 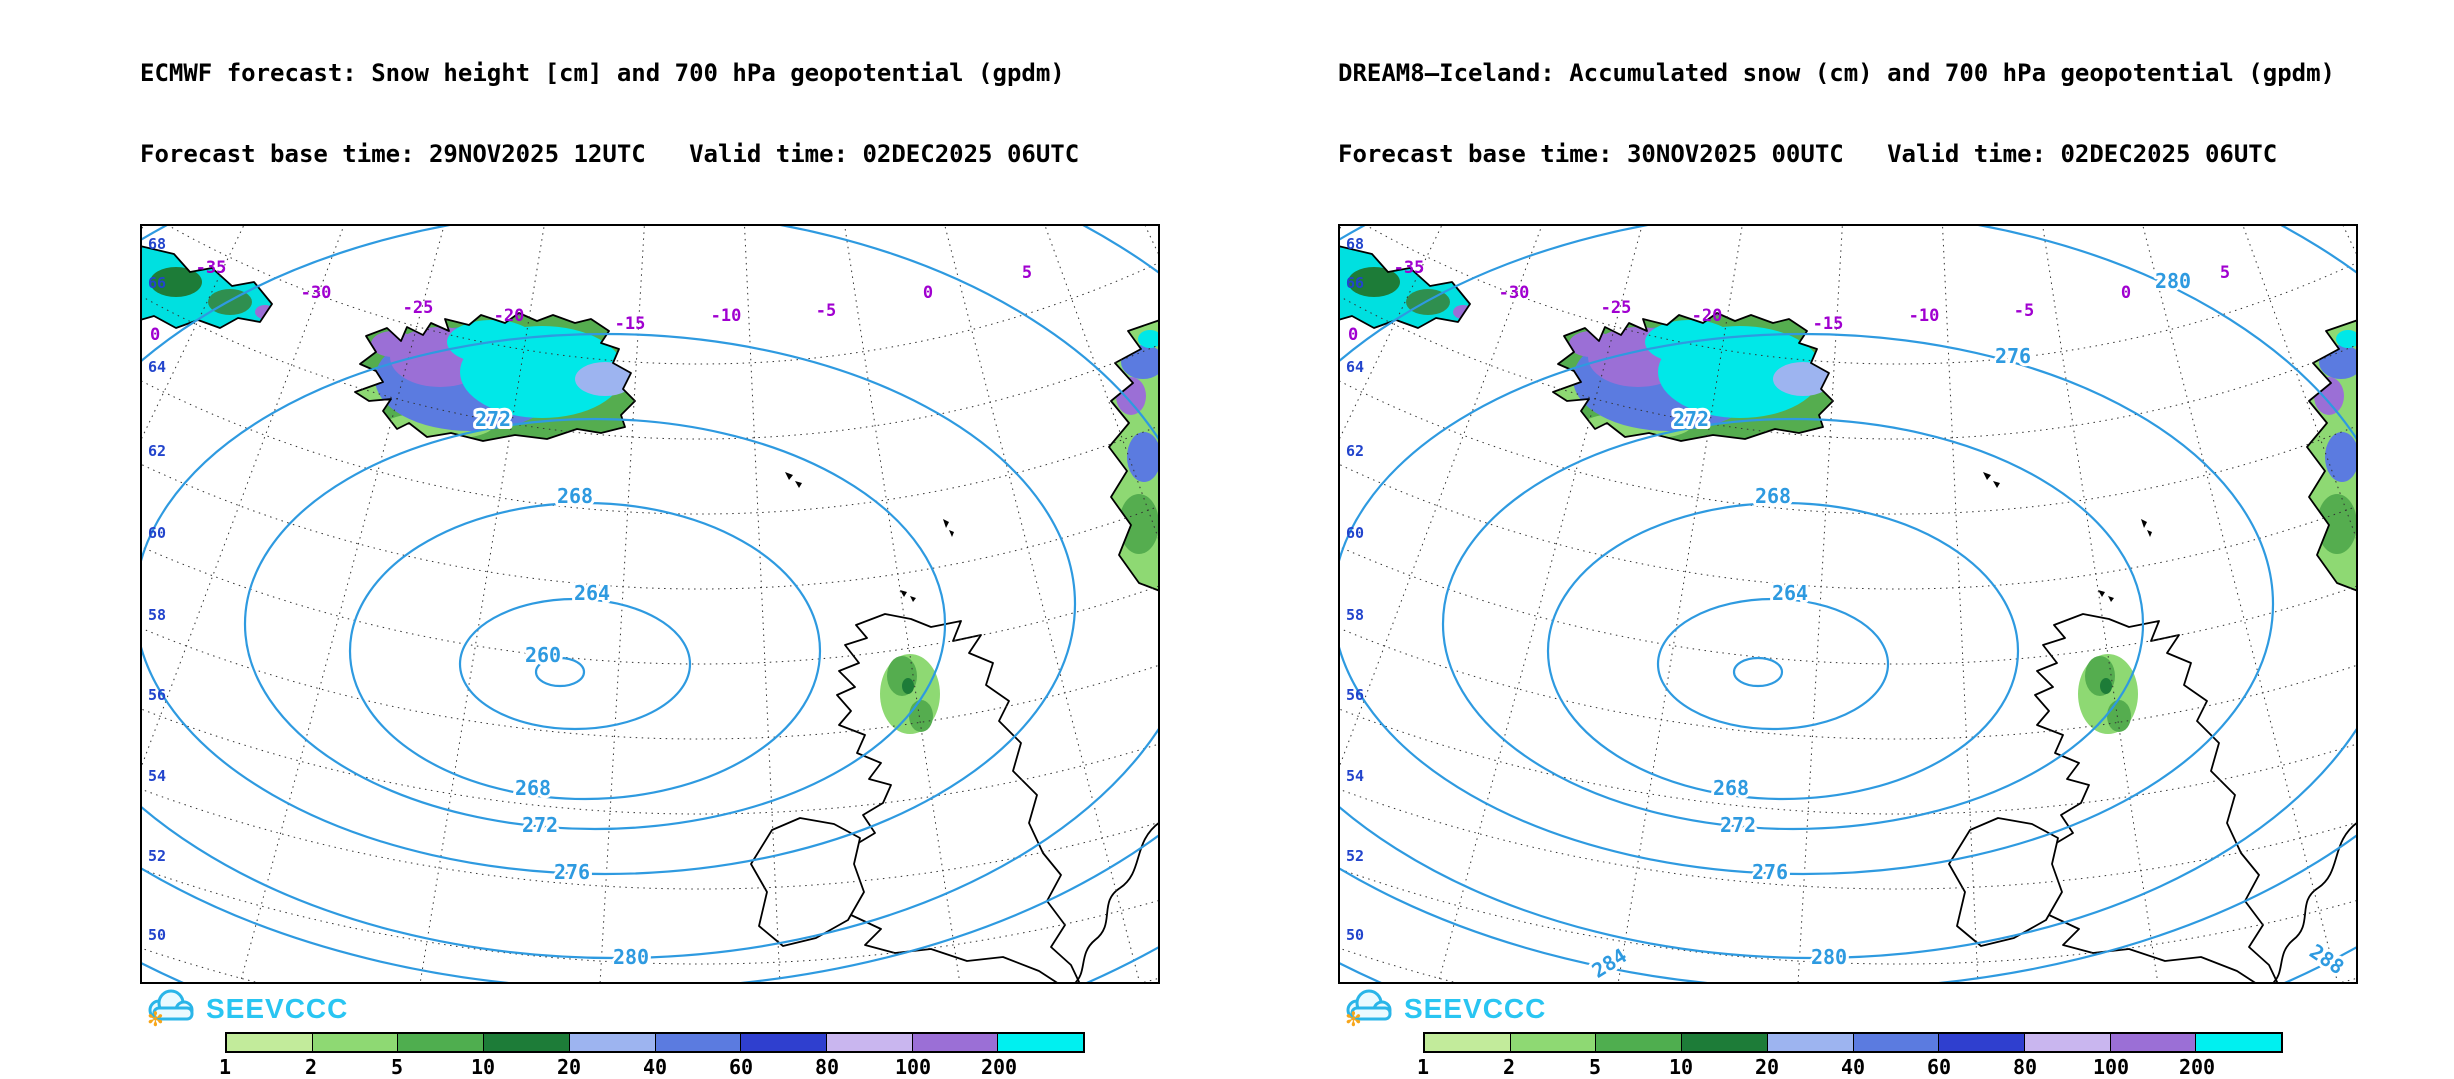 I want to click on lat-label: 64, so click(x=1355, y=367).